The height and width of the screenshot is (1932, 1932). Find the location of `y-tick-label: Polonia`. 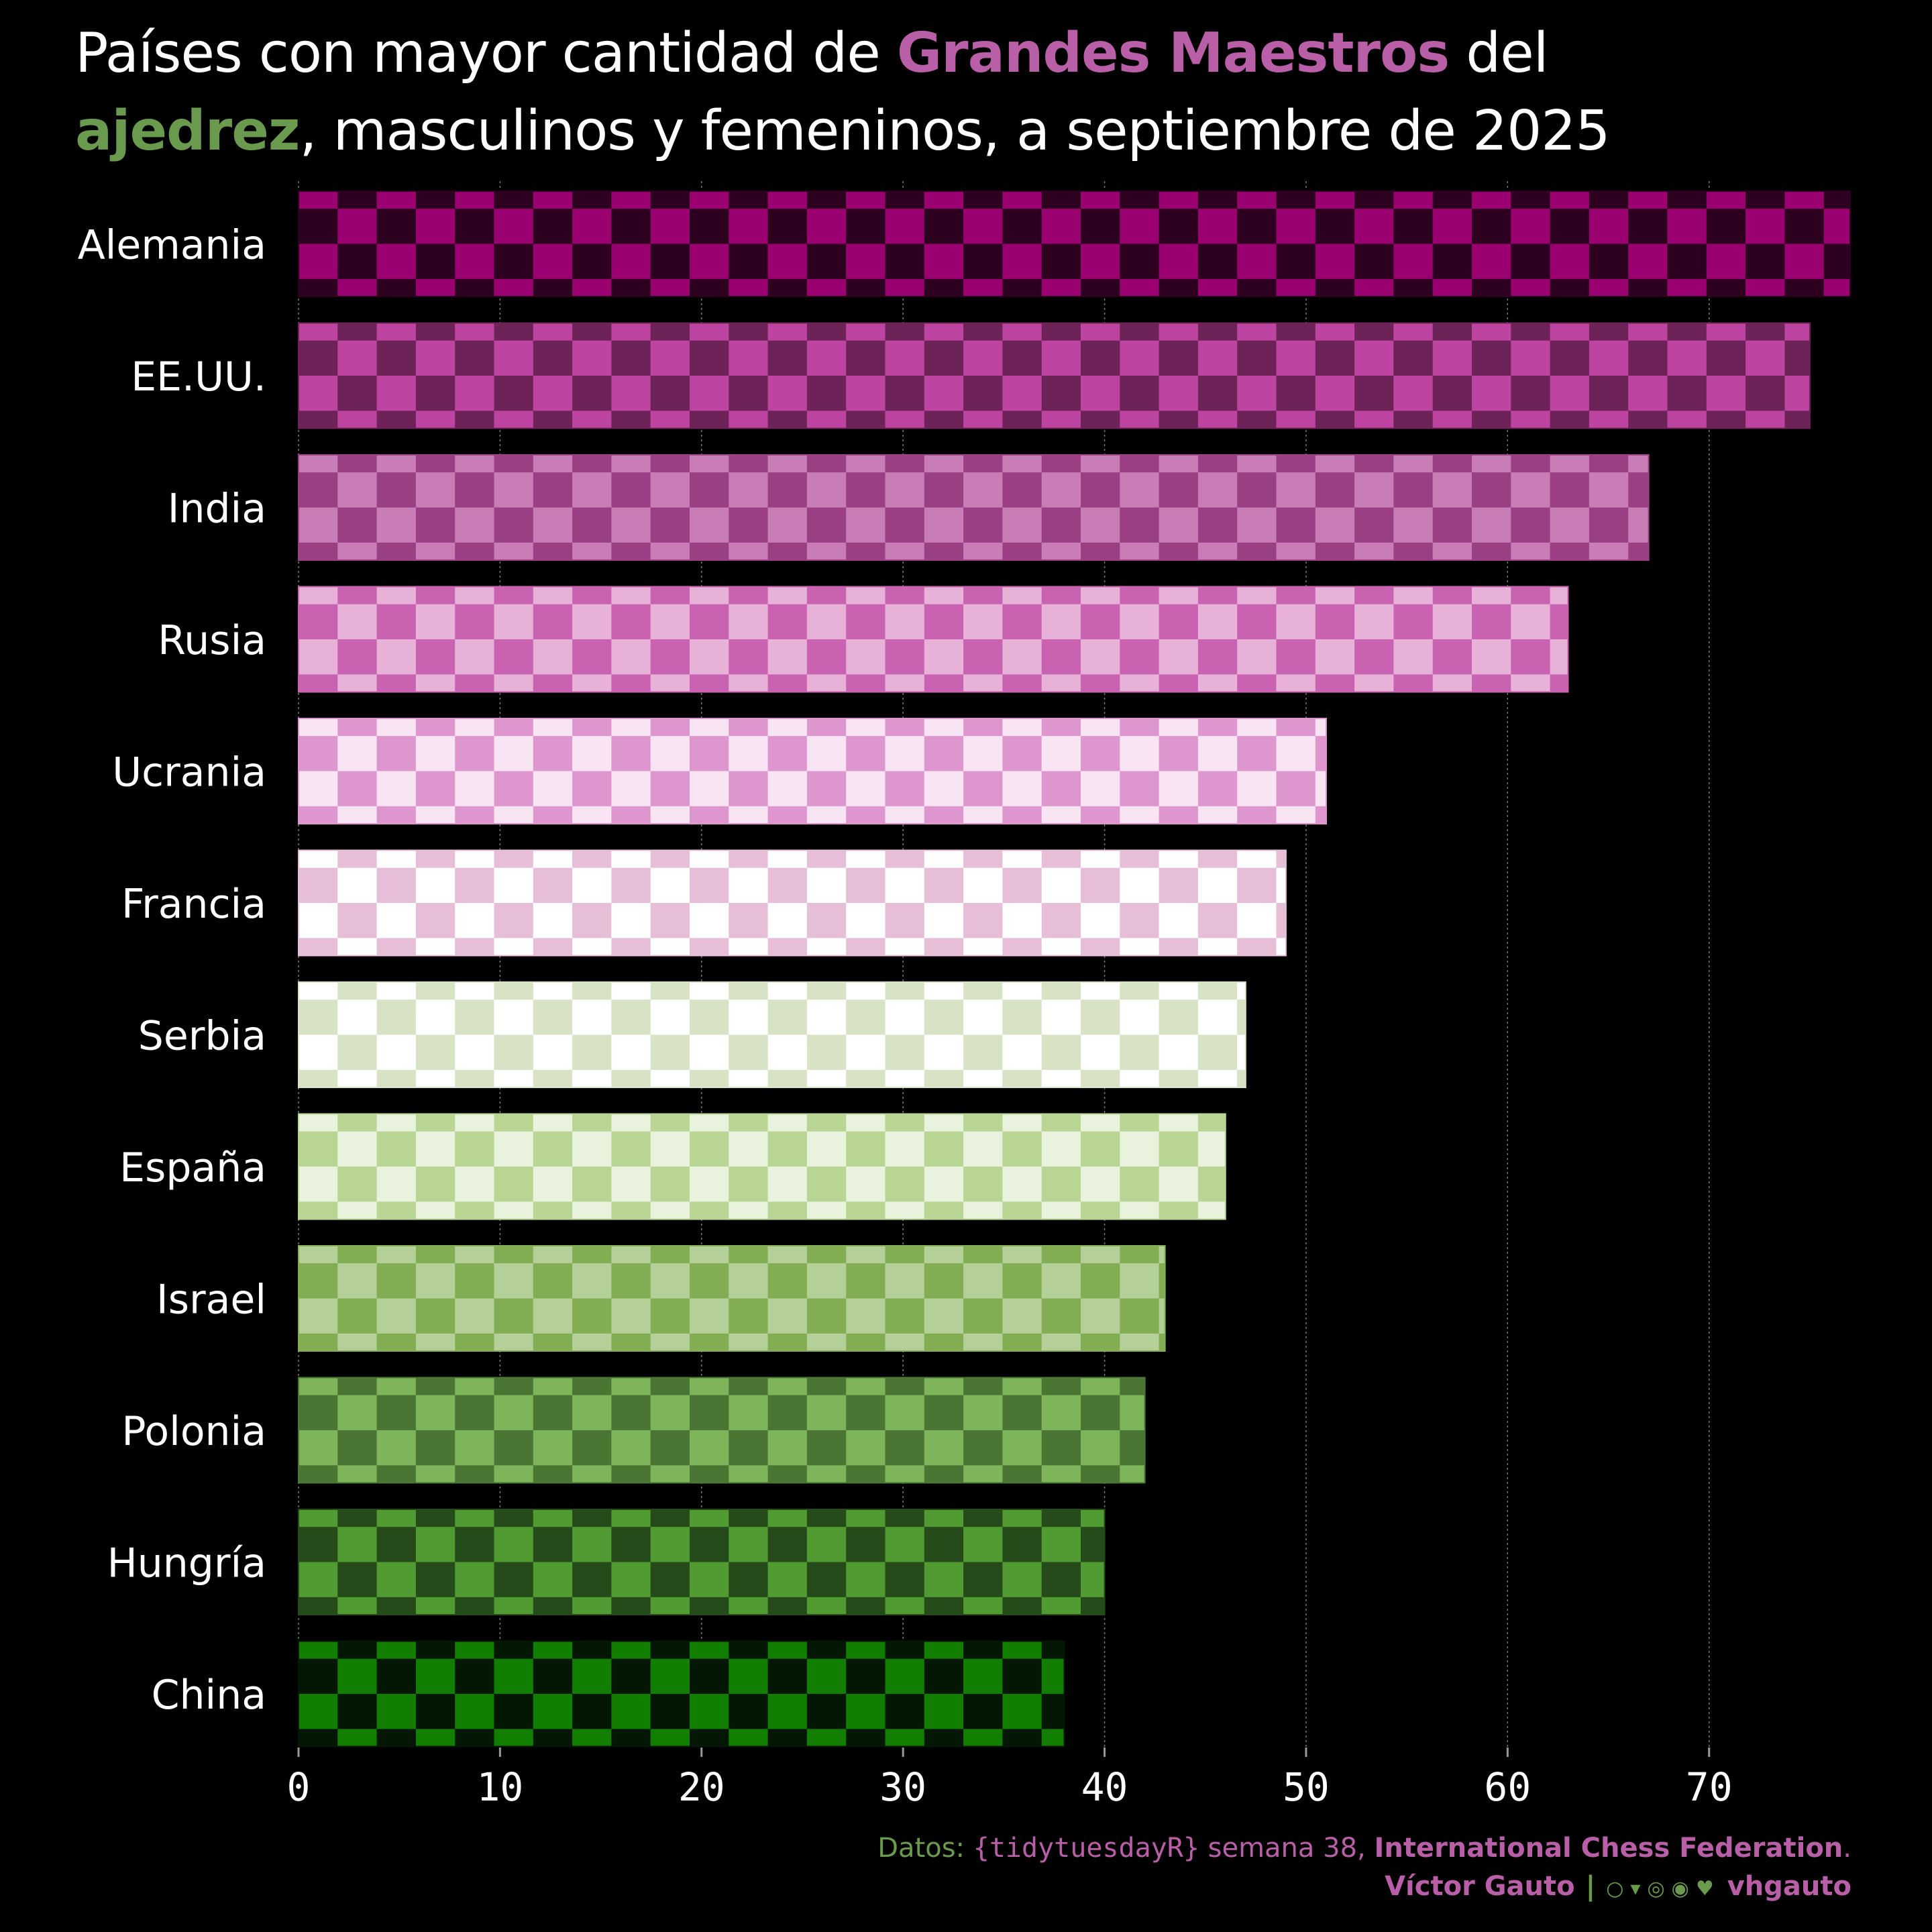

y-tick-label: Polonia is located at coordinates (193, 1431).